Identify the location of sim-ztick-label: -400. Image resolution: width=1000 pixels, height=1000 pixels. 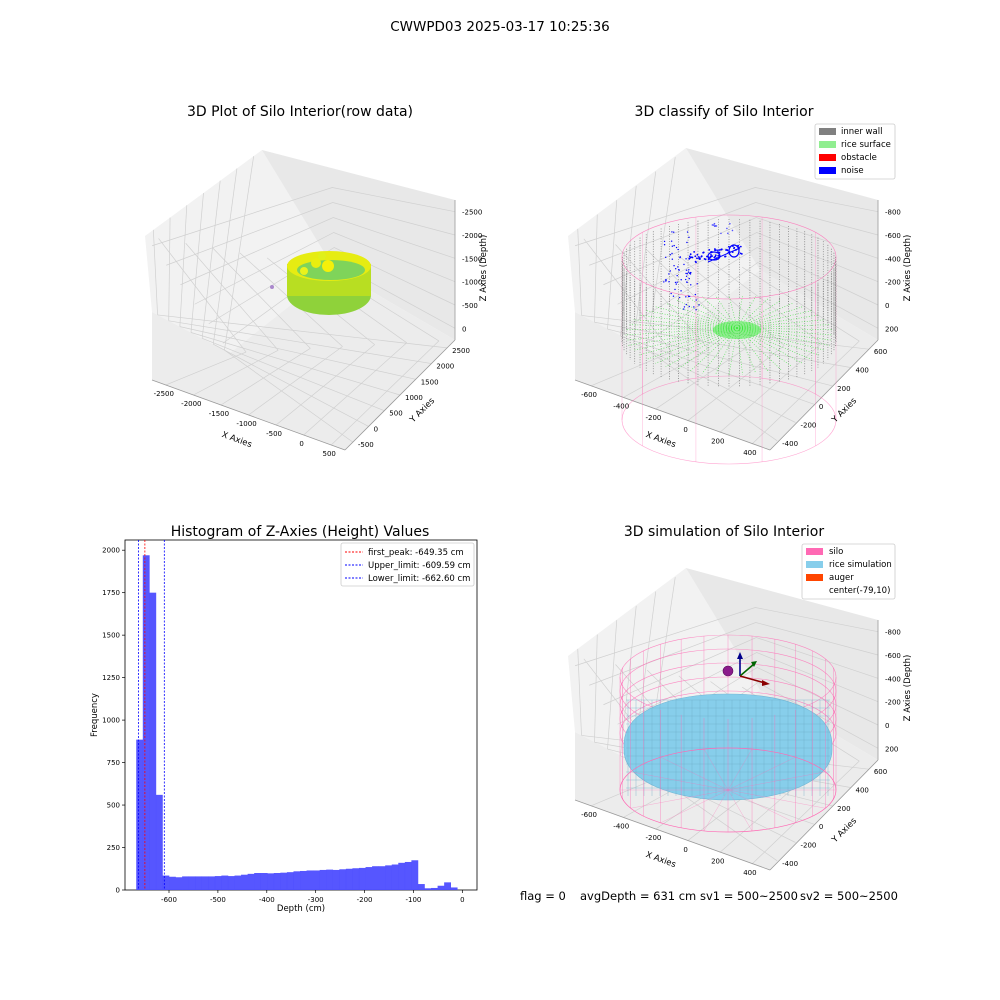
(893, 679).